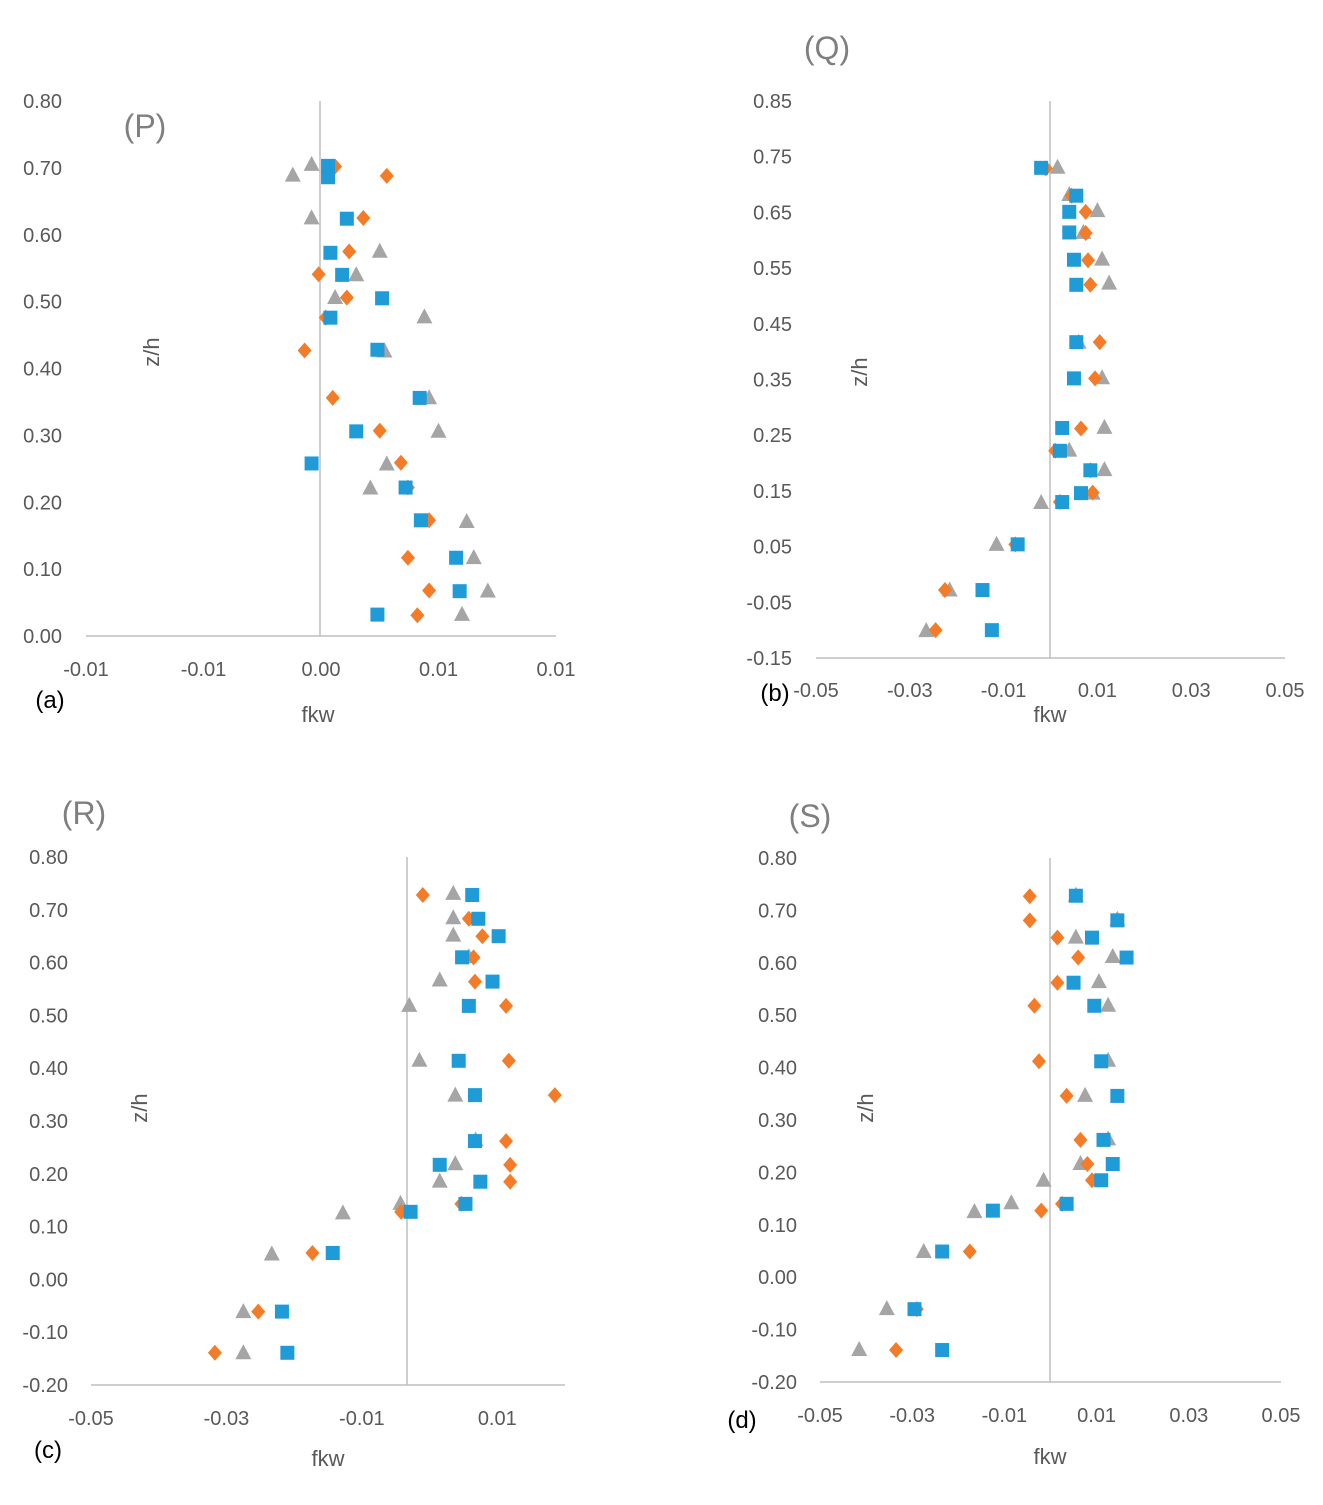 Image resolution: width=1323 pixels, height=1505 pixels. Describe the element at coordinates (42, 303) in the screenshot. I see `panel-a-y-tick-label: 0.50` at that location.